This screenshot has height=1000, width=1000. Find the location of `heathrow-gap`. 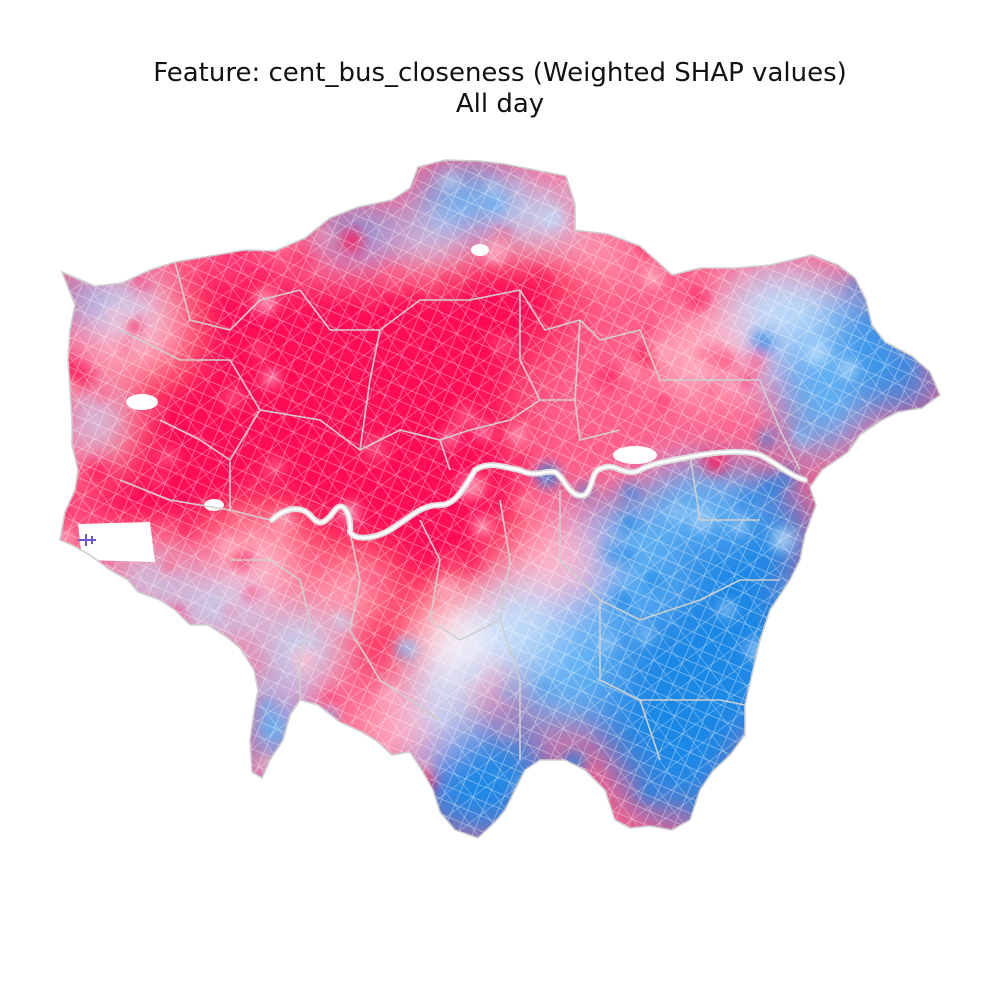

heathrow-gap is located at coordinates (116, 542).